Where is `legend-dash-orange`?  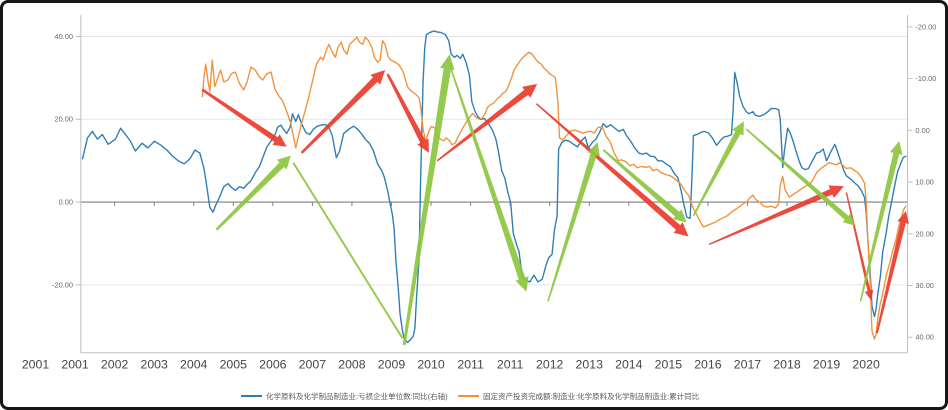
legend-dash-orange is located at coordinates (468, 396).